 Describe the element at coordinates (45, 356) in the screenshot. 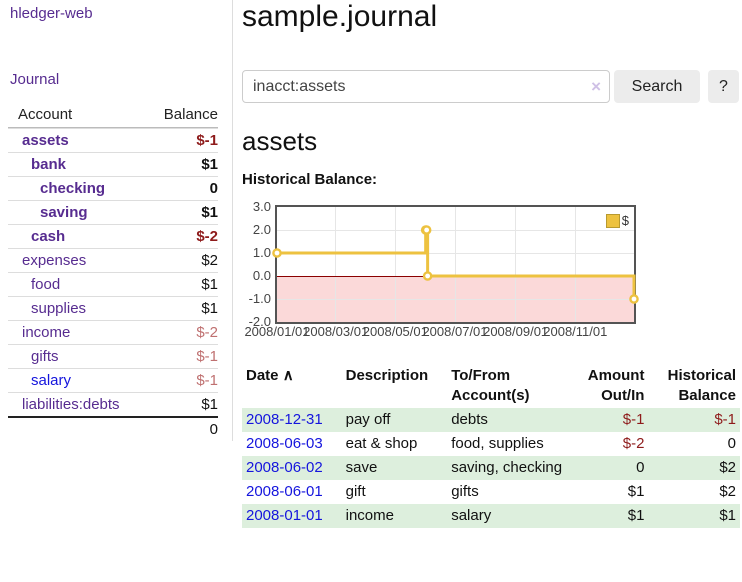

I see `account-link: gifts` at that location.